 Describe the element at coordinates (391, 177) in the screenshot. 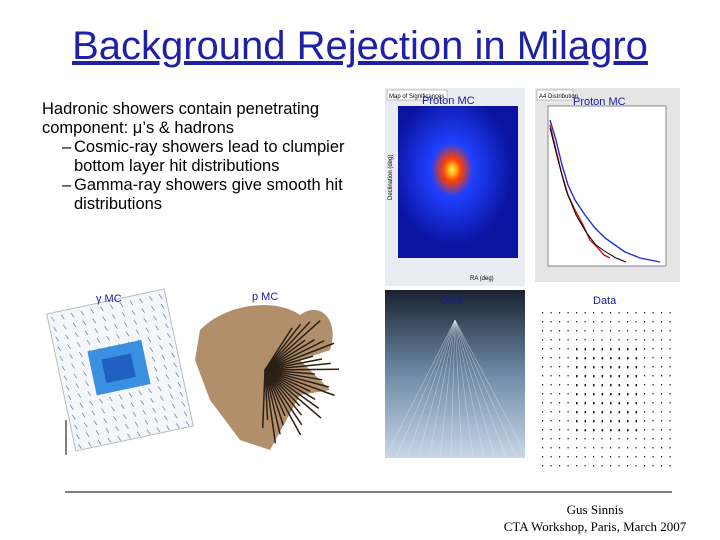

I see `y-label: Declination (deg)` at that location.